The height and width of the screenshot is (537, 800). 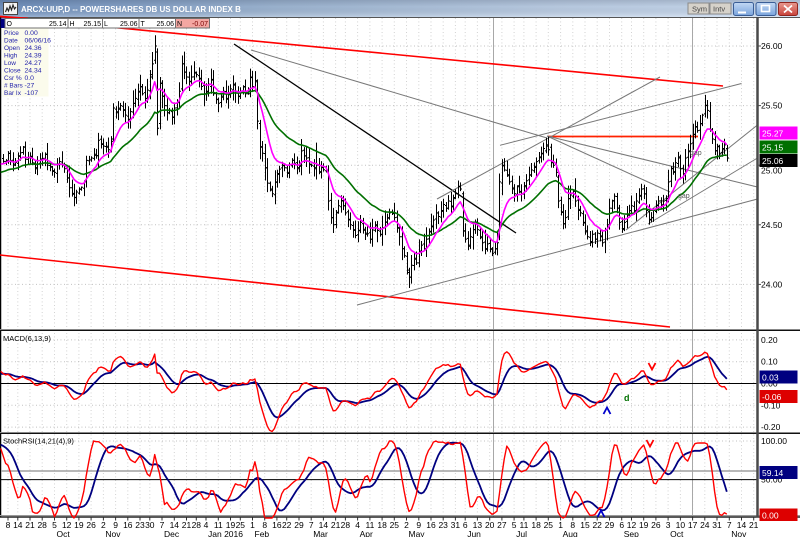 What do you see at coordinates (27, 338) in the screenshot?
I see `svg-text: MACD(6,13,9)` at bounding box center [27, 338].